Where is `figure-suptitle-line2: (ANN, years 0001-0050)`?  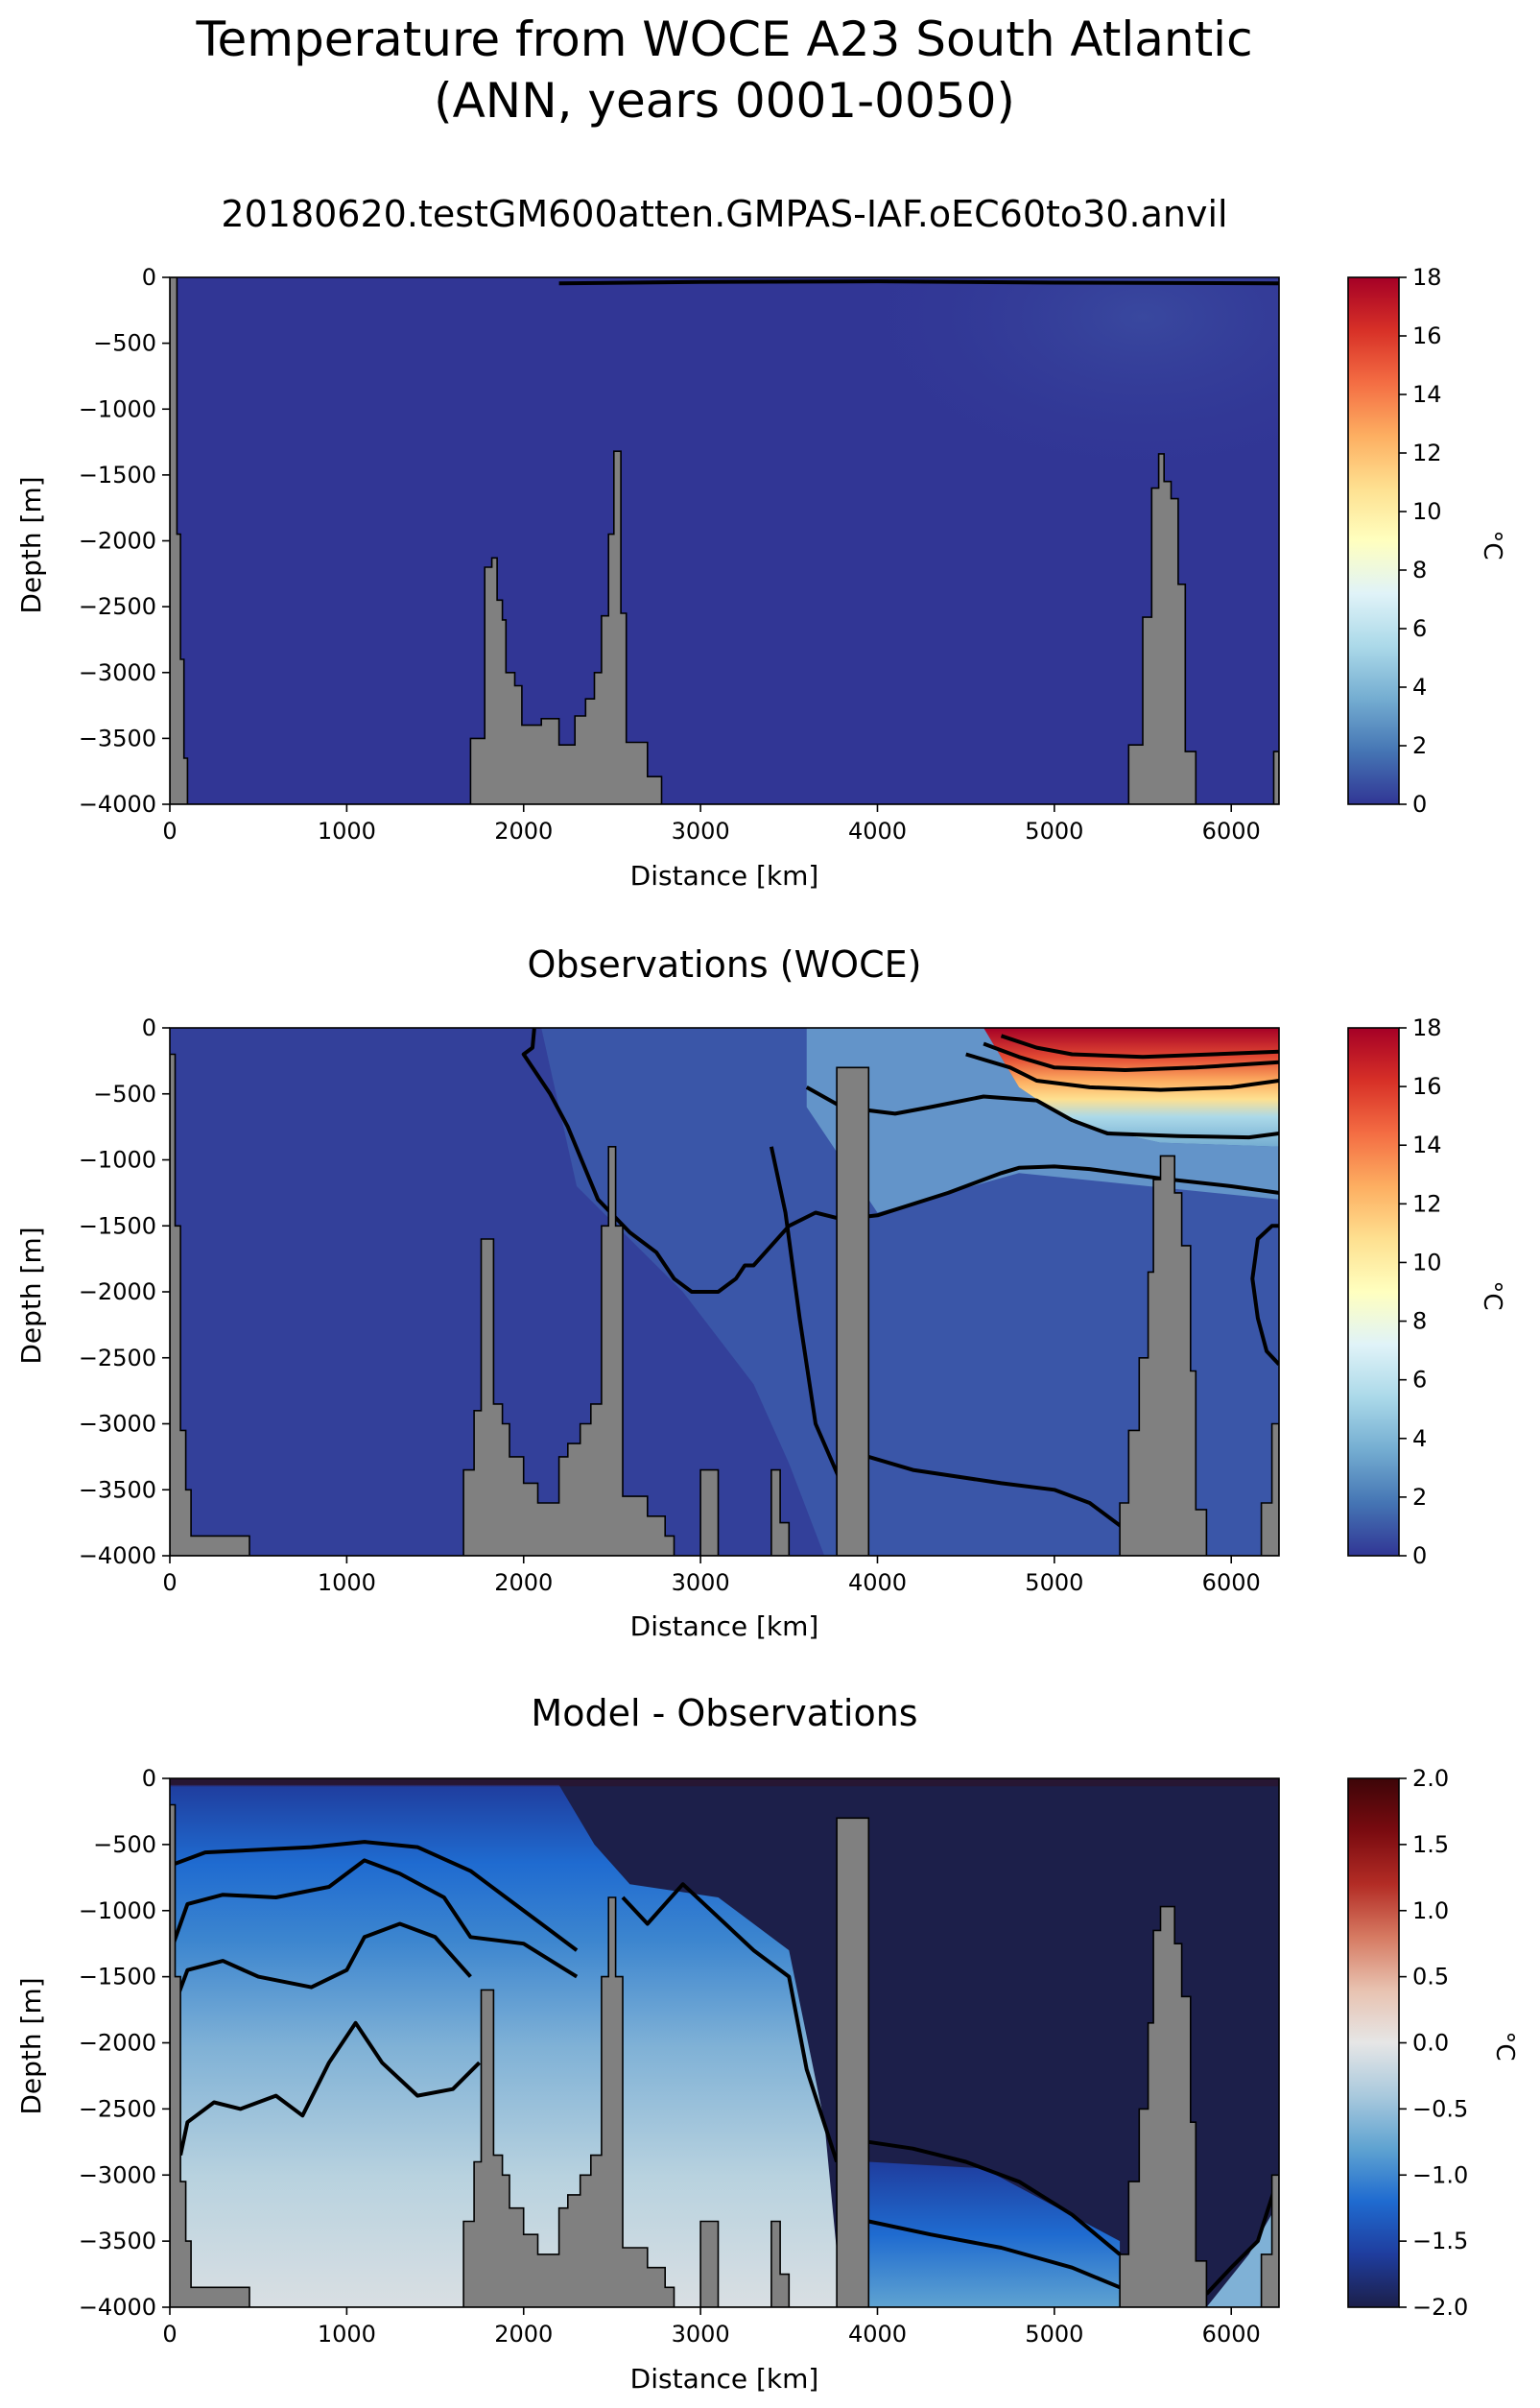
figure-suptitle-line2: (ANN, years 0001-0050) is located at coordinates (724, 101).